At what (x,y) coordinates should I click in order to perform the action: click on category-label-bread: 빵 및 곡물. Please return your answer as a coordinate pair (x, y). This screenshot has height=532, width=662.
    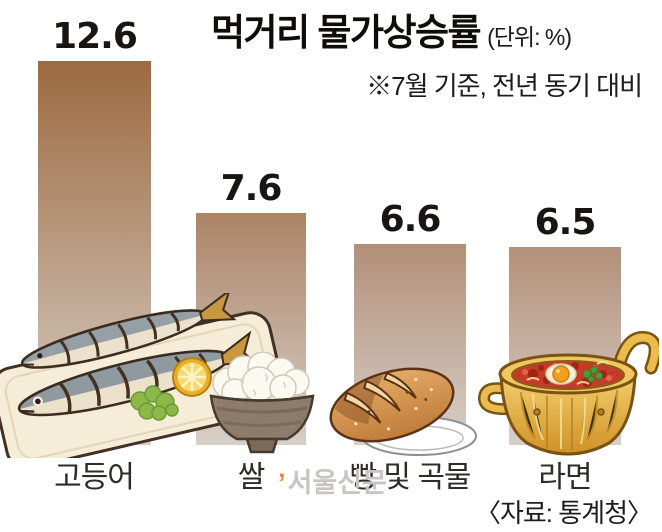
    Looking at the image, I should click on (410, 477).